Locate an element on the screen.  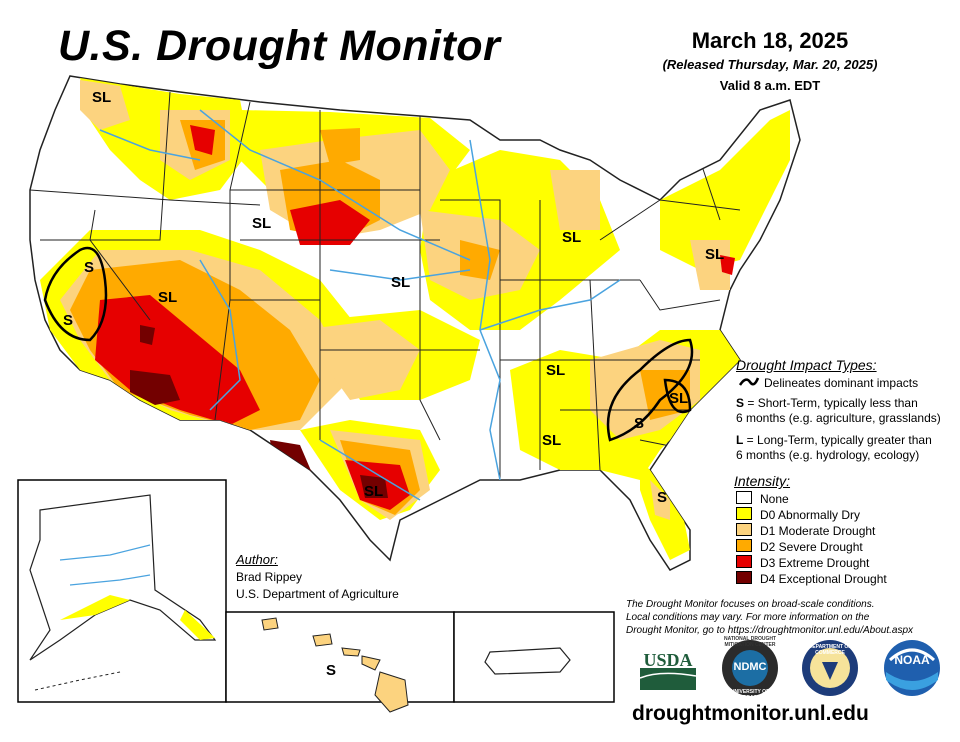
intensity-item-d0: D0 Abnormally Dry is located at coordinates (811, 515).